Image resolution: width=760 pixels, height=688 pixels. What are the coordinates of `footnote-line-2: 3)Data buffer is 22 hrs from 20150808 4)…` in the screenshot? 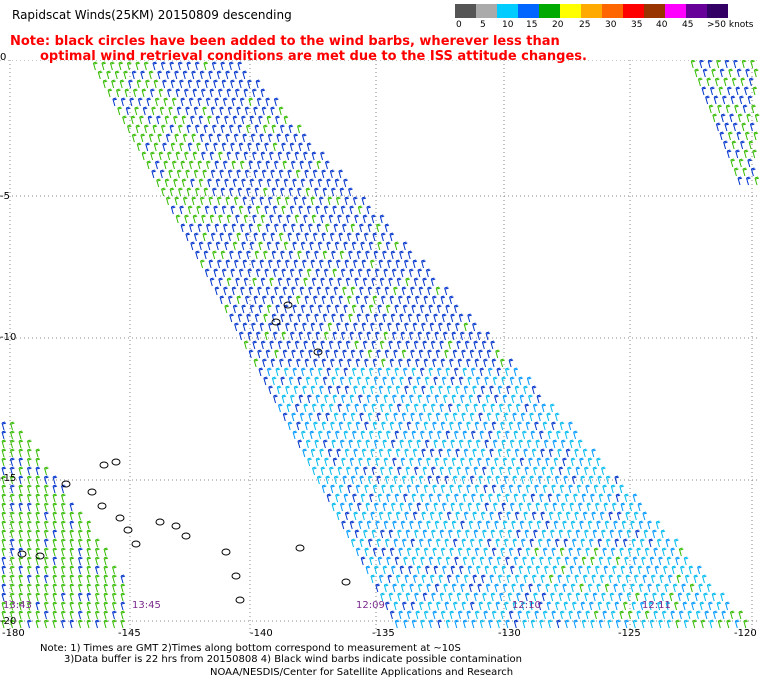 It's located at (293, 659).